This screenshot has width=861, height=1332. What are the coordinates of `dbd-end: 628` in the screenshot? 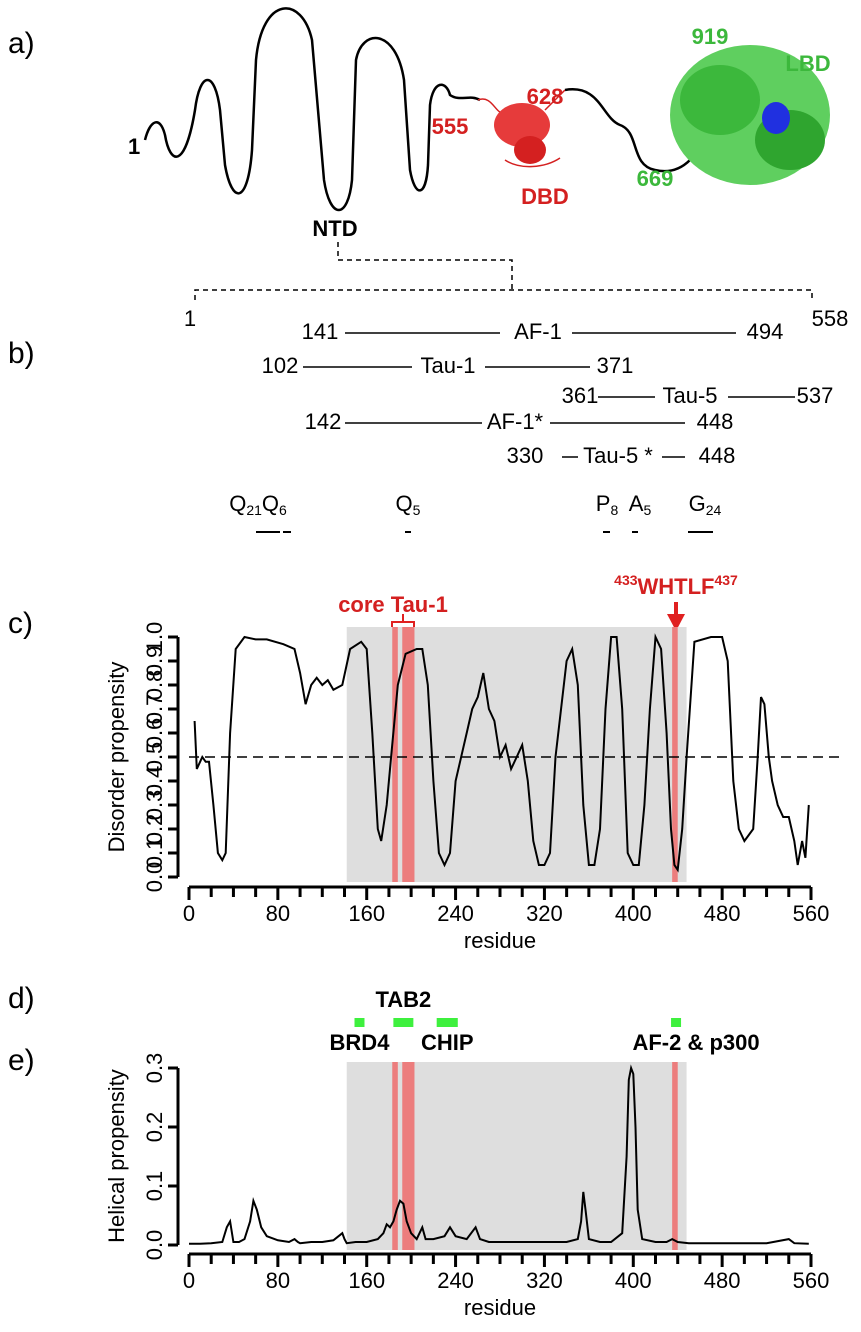 It's located at (545, 96).